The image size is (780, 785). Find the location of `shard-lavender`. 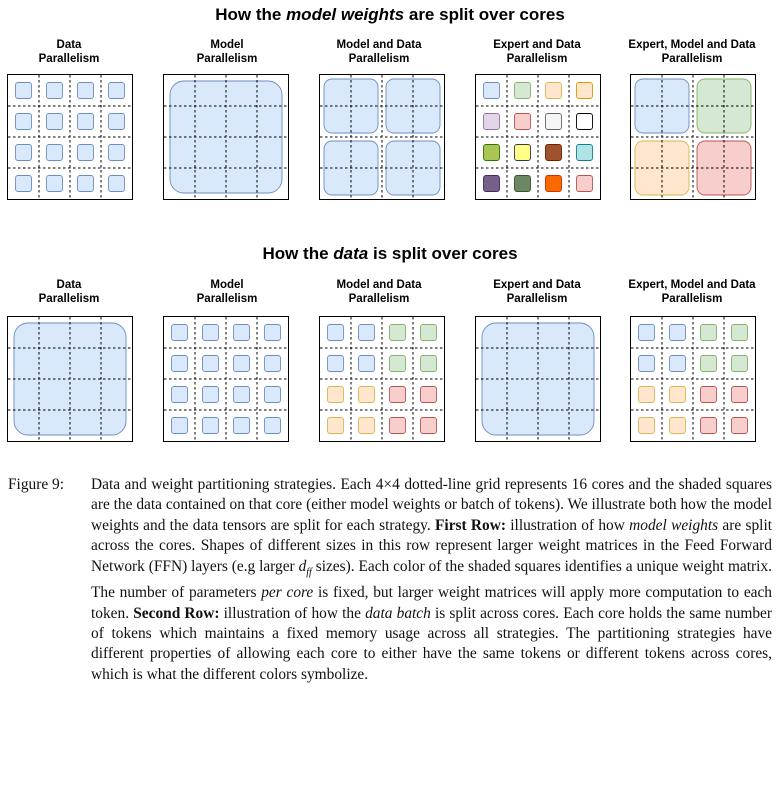

shard-lavender is located at coordinates (491, 121).